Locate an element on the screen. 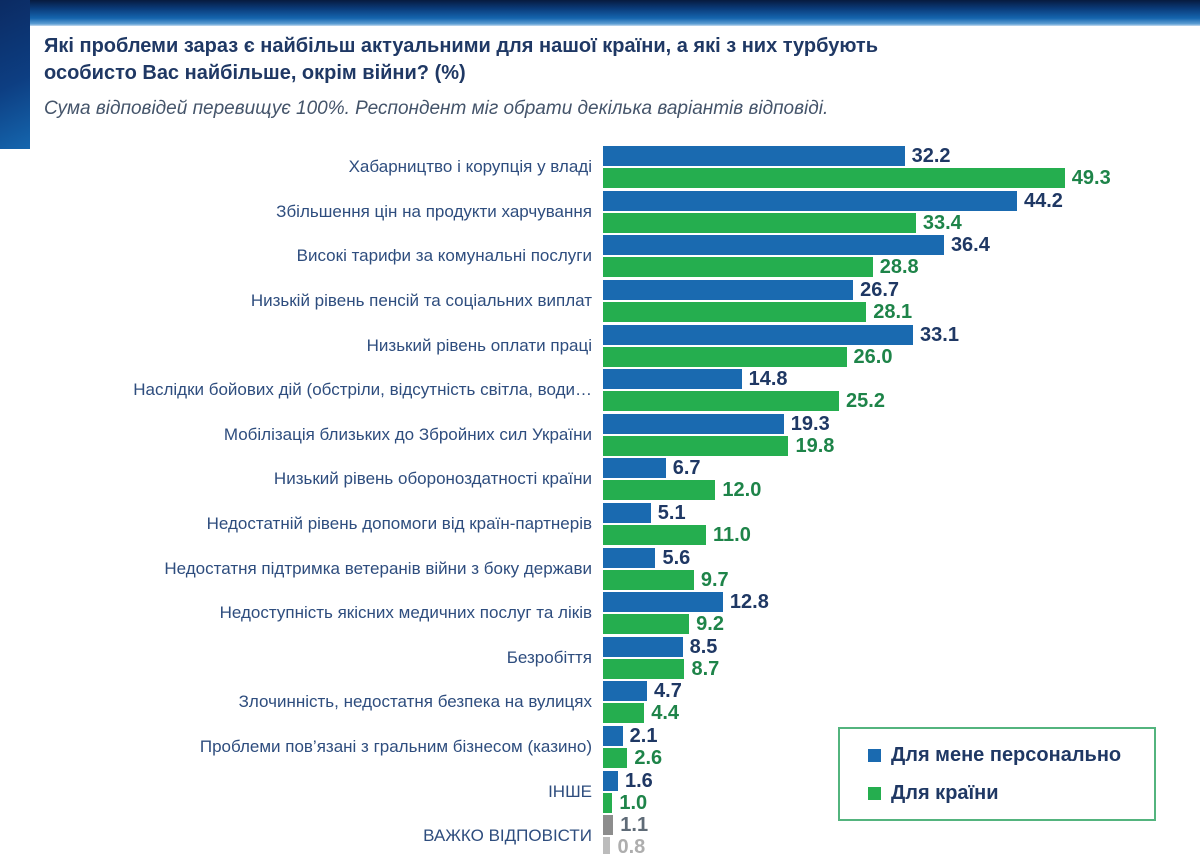 This screenshot has height=854, width=1200. bar-line: 32.2 is located at coordinates (901, 156).